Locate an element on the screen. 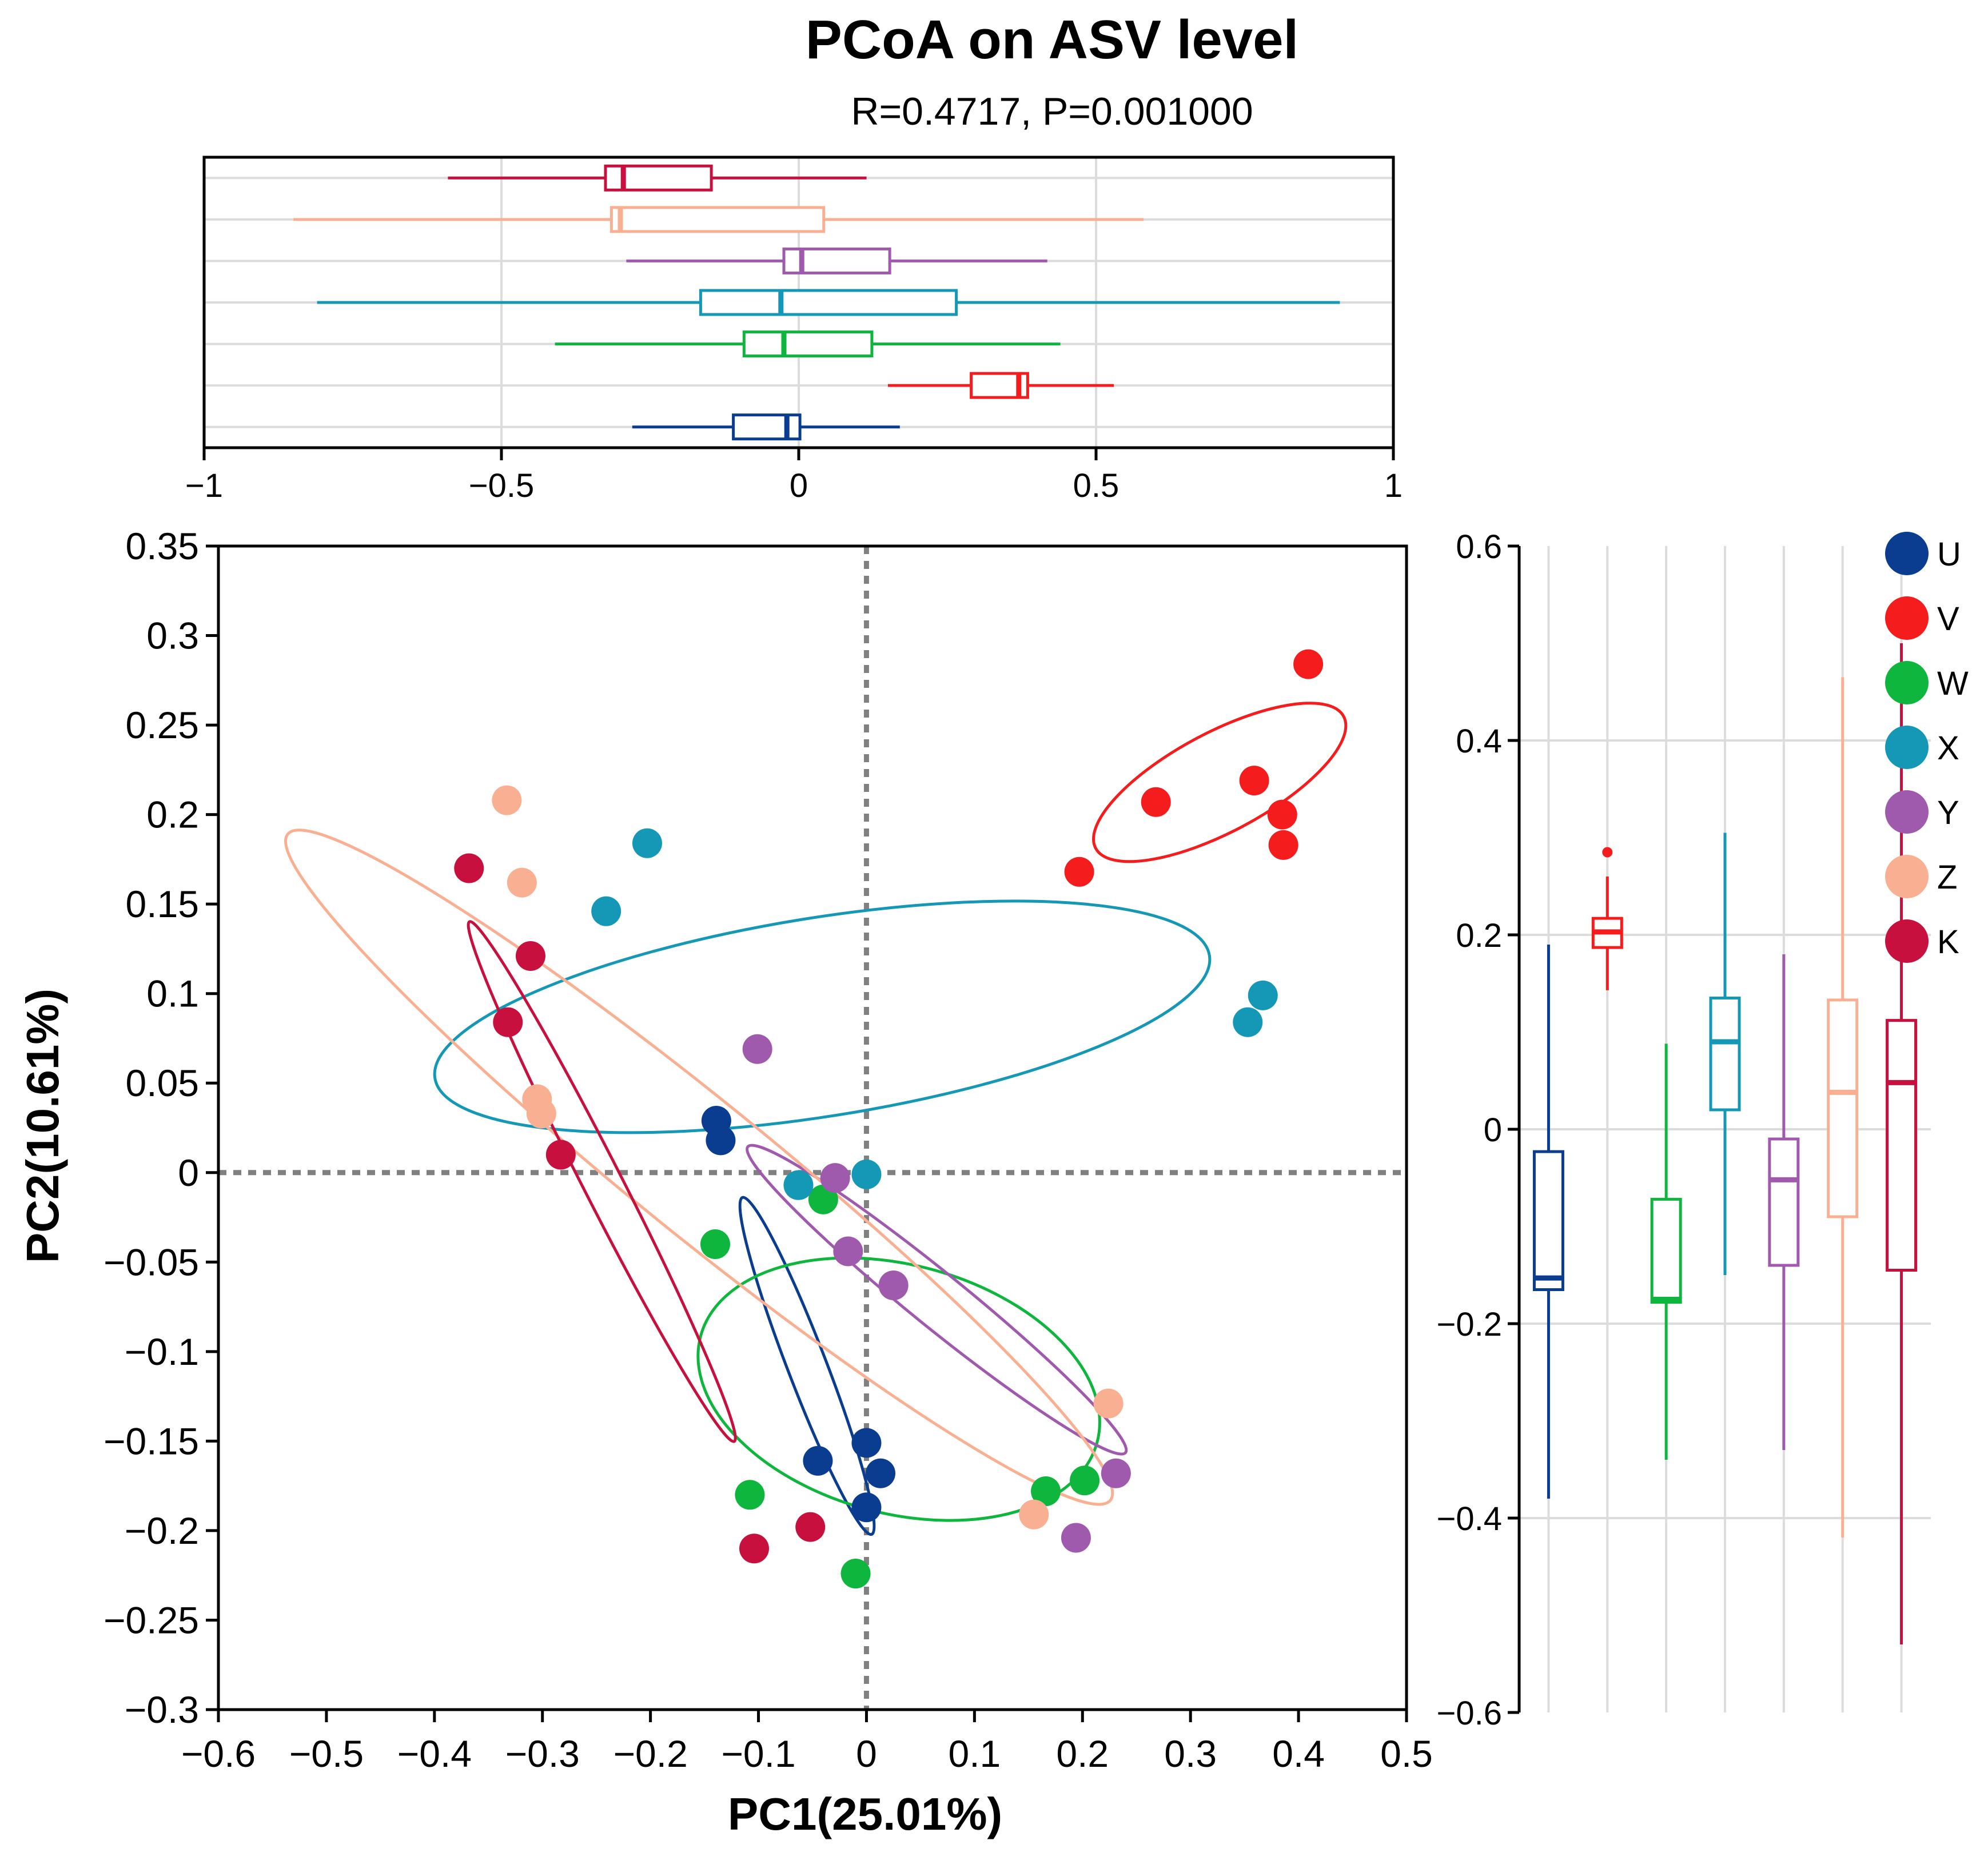 The image size is (1988, 1860). ellipse-U is located at coordinates (807, 1366).